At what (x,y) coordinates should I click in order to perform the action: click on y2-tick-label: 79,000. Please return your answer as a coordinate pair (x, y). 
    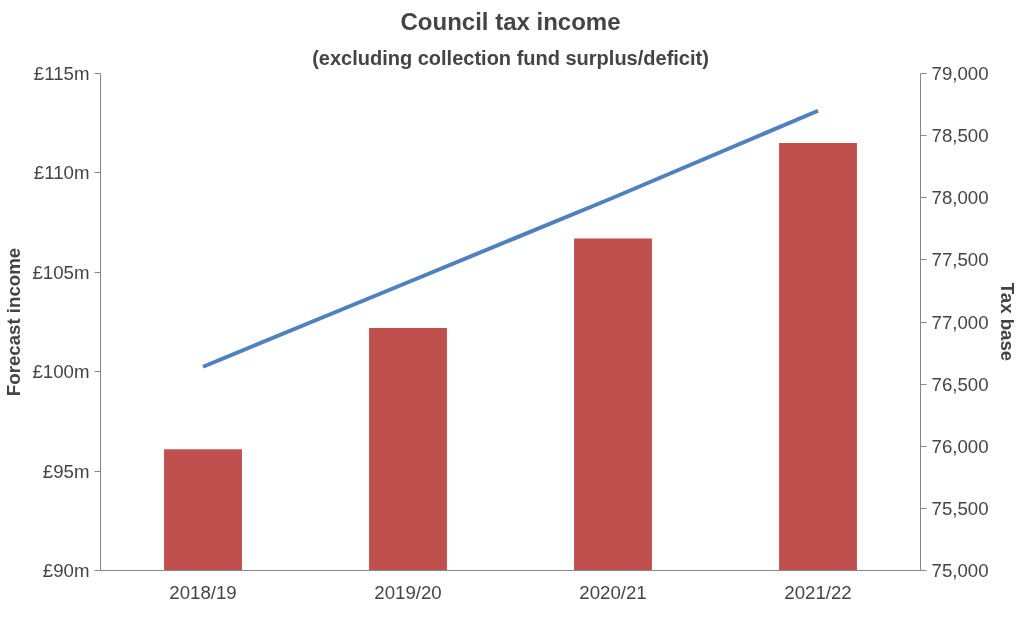
    Looking at the image, I should click on (960, 73).